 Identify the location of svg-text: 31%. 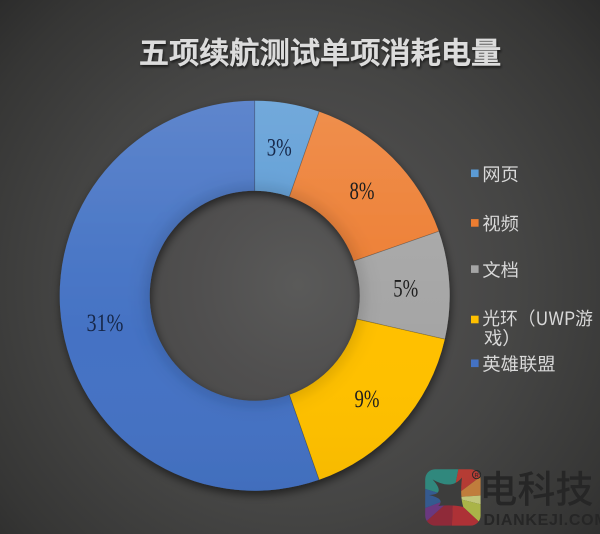
(105, 323).